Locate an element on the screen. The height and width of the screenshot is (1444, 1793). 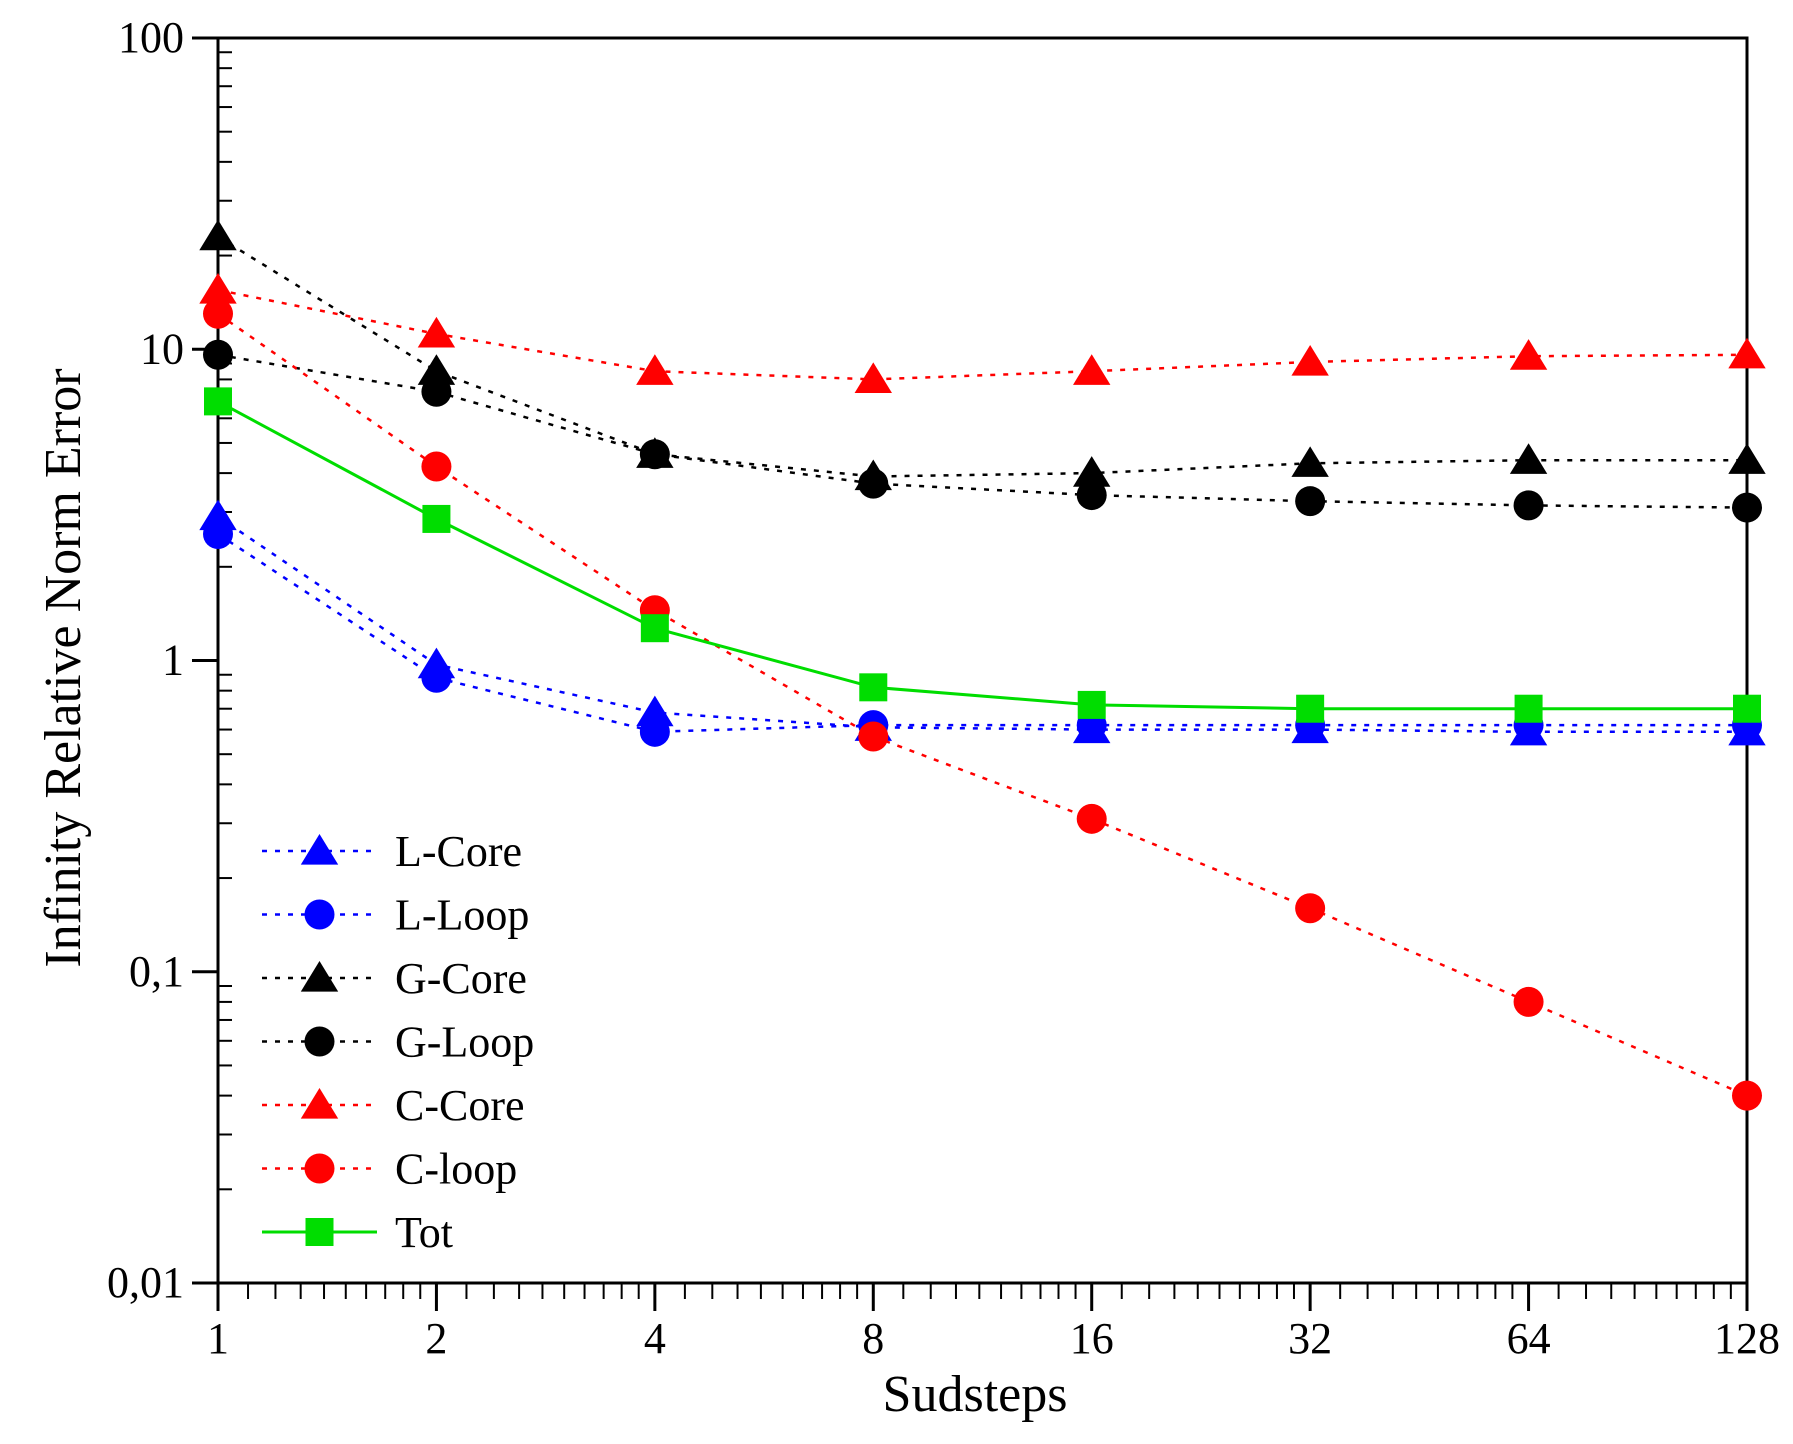
series-c-core is located at coordinates (982, 333).